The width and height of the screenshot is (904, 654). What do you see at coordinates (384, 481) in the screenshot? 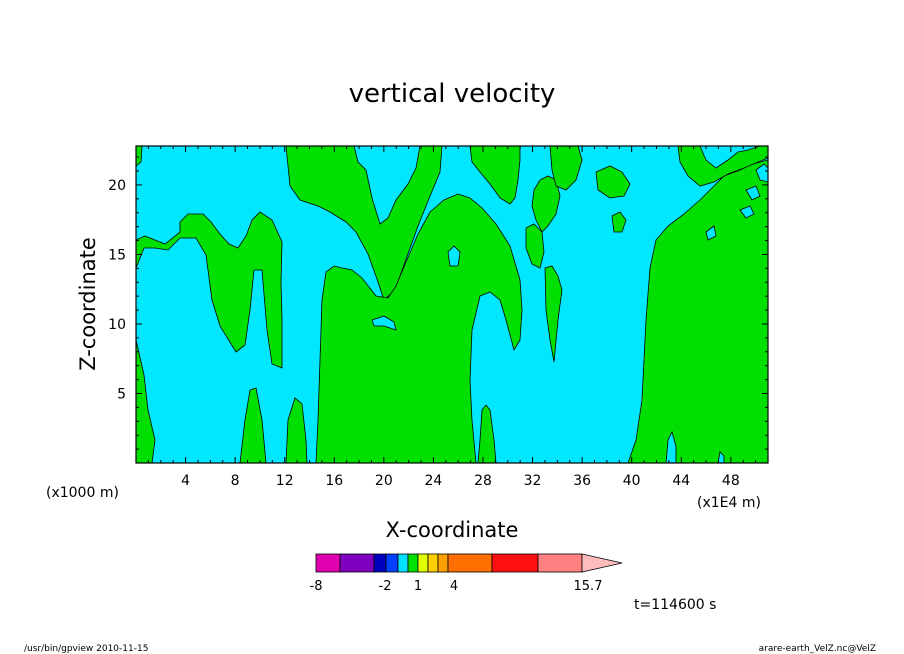
I see `x-tick-label: 20` at bounding box center [384, 481].